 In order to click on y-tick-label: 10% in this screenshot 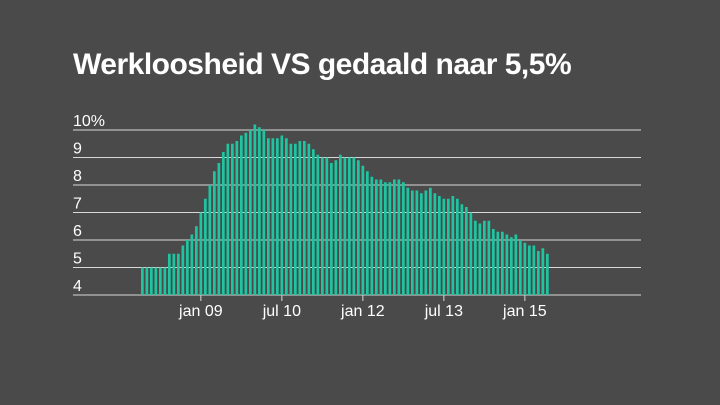, I will do `click(89, 121)`.